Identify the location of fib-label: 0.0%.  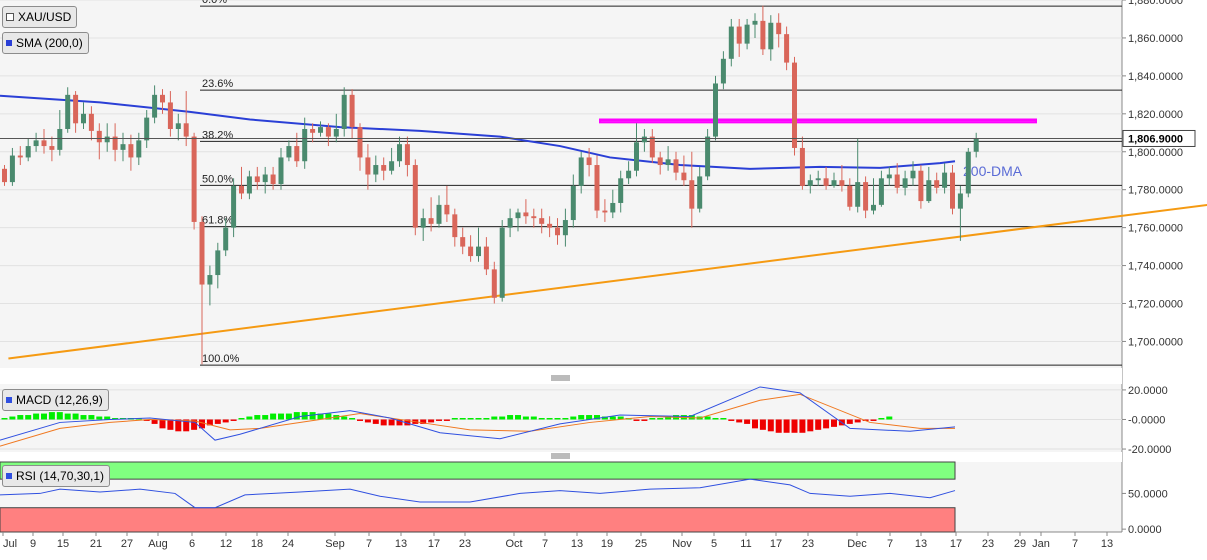
(214, 3).